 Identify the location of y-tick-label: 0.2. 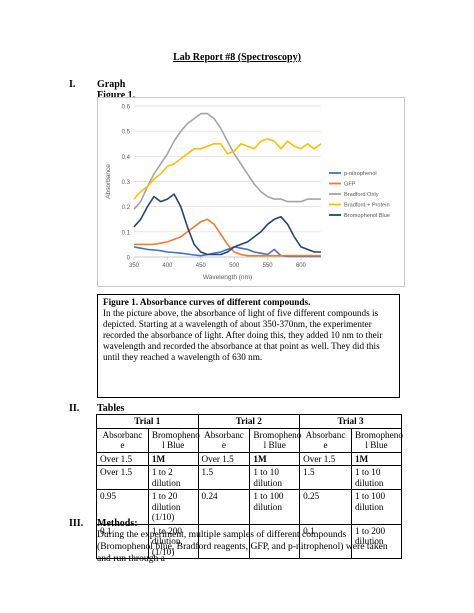
(126, 208).